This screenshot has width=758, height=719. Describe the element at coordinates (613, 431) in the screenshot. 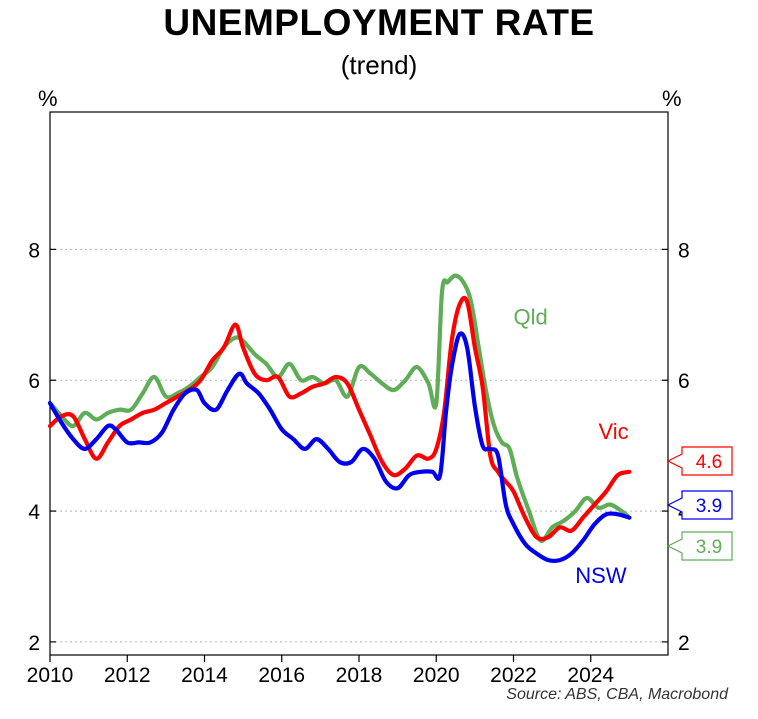

I see `series-label-vic: Vic` at that location.